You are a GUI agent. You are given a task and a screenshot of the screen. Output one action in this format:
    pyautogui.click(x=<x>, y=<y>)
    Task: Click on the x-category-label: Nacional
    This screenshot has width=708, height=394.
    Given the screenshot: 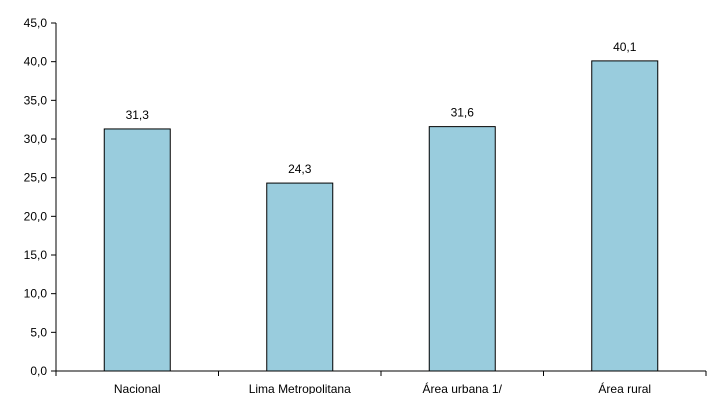 What is the action you would take?
    pyautogui.click(x=137, y=388)
    